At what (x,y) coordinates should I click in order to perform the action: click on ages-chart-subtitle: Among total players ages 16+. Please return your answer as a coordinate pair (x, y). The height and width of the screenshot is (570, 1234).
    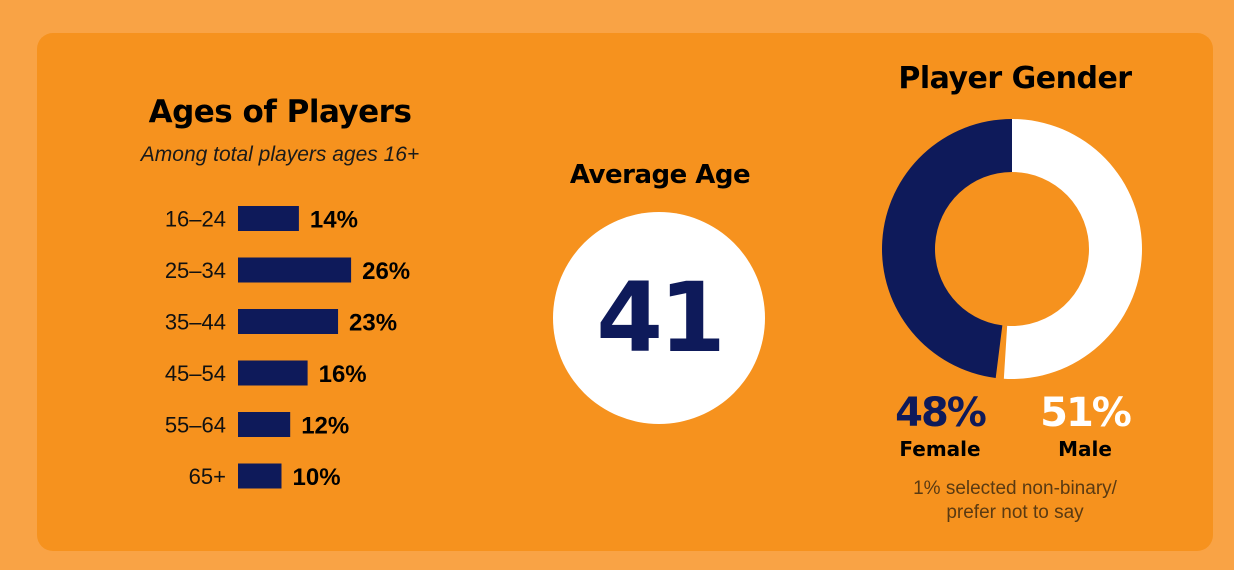
    Looking at the image, I should click on (280, 154).